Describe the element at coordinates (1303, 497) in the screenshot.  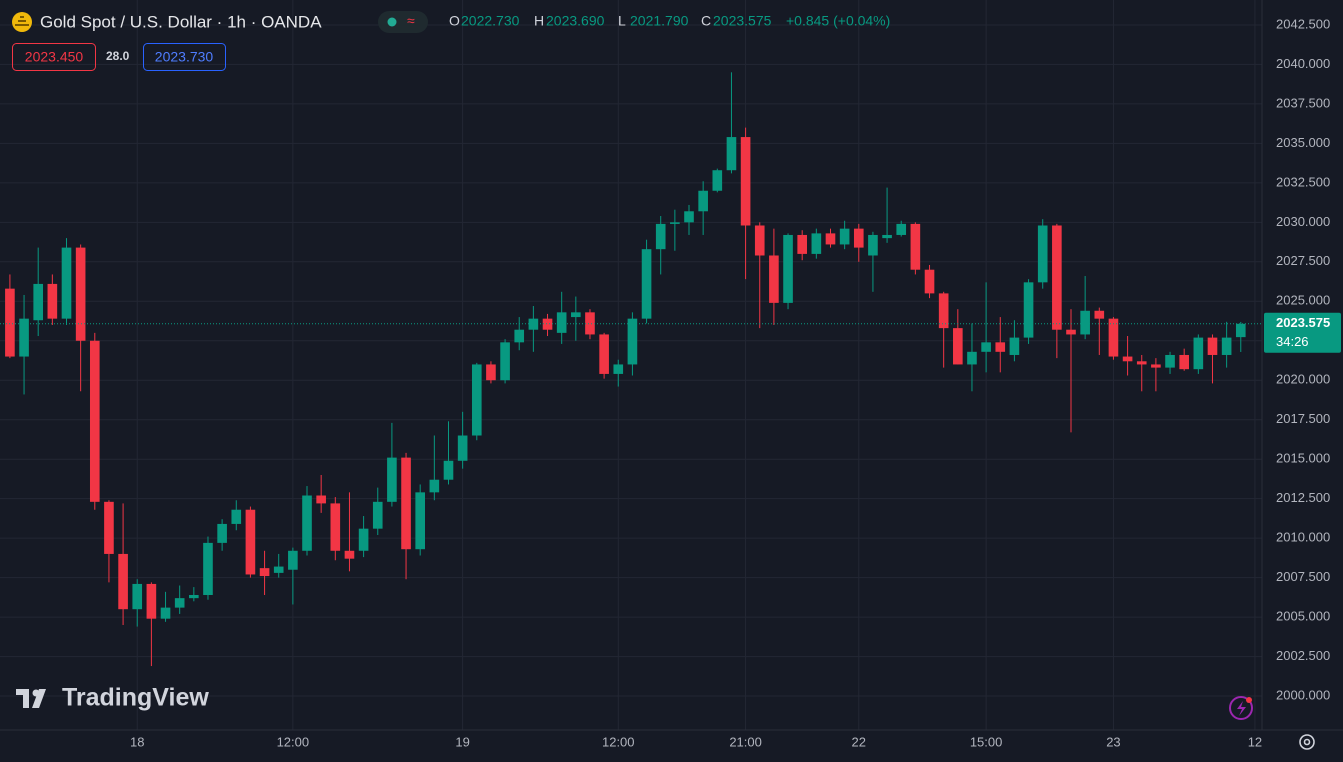
I see `y-tick-label: 2012.500` at that location.